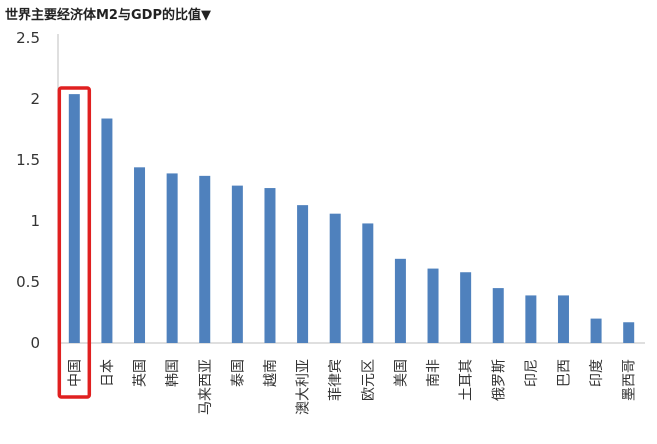  I want to click on highlight-box, so click(74, 242).